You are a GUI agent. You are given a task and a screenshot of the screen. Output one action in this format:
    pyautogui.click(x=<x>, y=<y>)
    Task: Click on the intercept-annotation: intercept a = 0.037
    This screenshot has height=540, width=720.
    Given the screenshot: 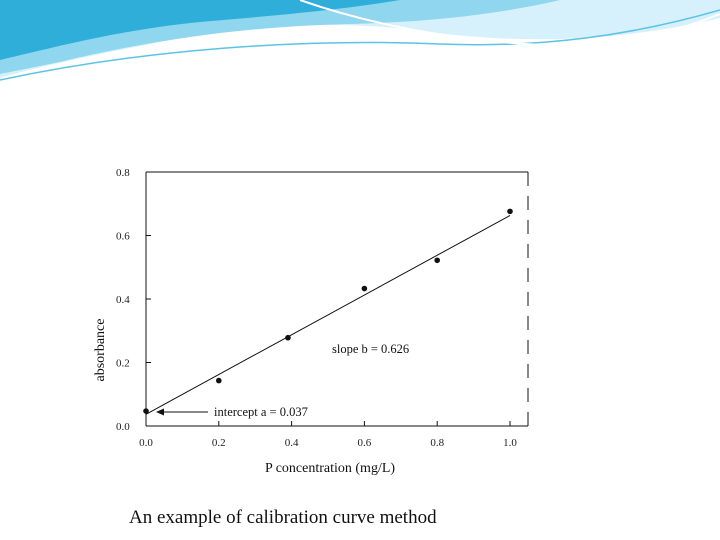 What is the action you would take?
    pyautogui.click(x=261, y=412)
    